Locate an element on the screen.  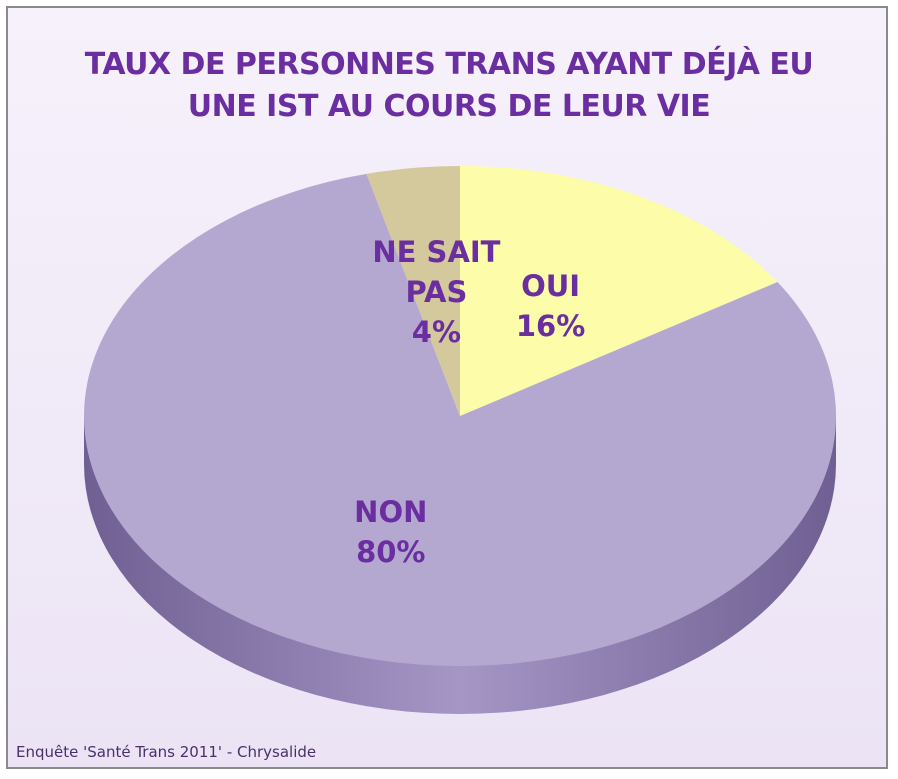
value-label: 16% is located at coordinates (550, 326).